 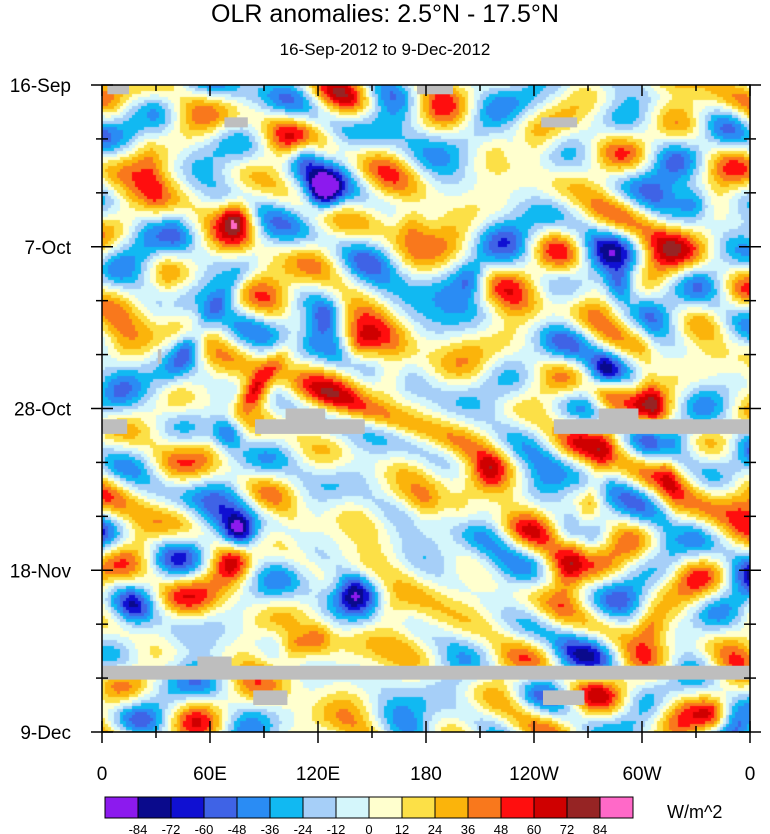 I want to click on colorbar-label: -12, so click(x=336, y=828).